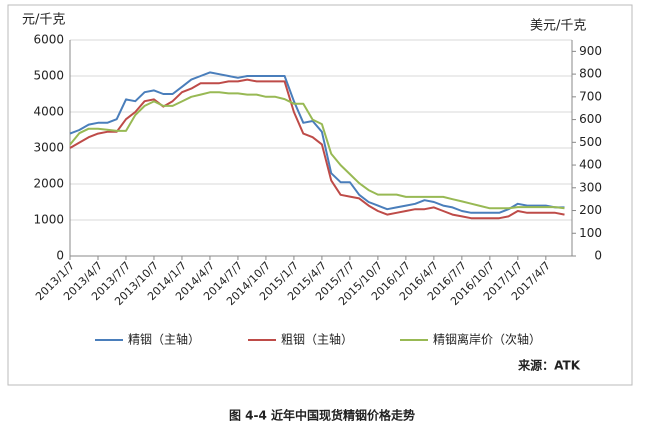 Image resolution: width=645 pixels, height=434 pixels. Describe the element at coordinates (48, 220) in the screenshot. I see `y-tick-label: 1000` at that location.